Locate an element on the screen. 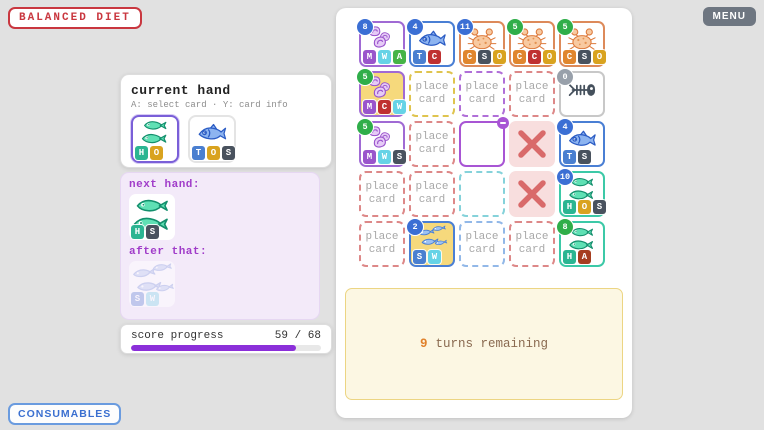  score-progress-value: 59 / 68 is located at coordinates (297, 336).